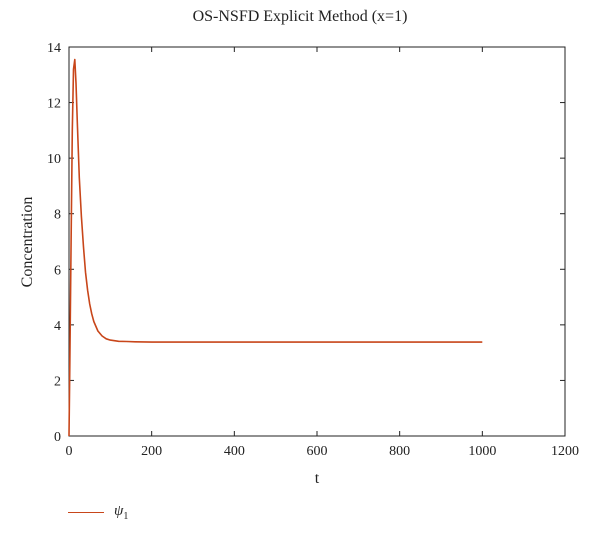 The image size is (600, 539). I want to click on x-tick-label: 0, so click(69, 451).